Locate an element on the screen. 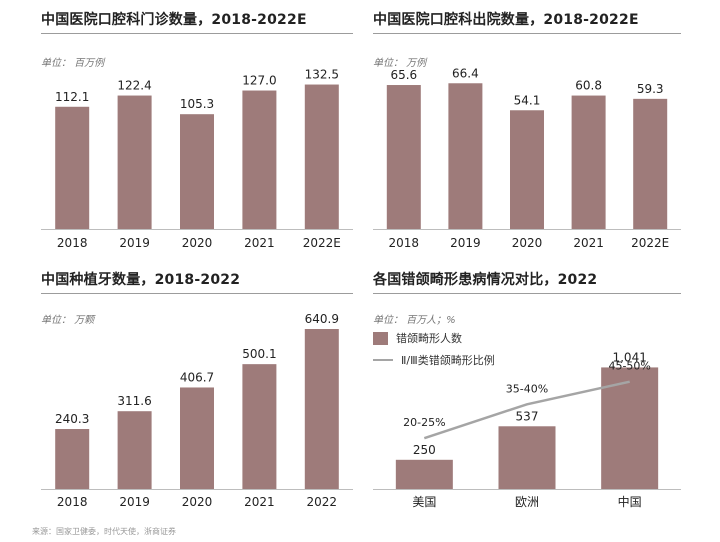  legend-item-line: Ⅱ/Ⅲ类错颌畸形比例 is located at coordinates (434, 360).